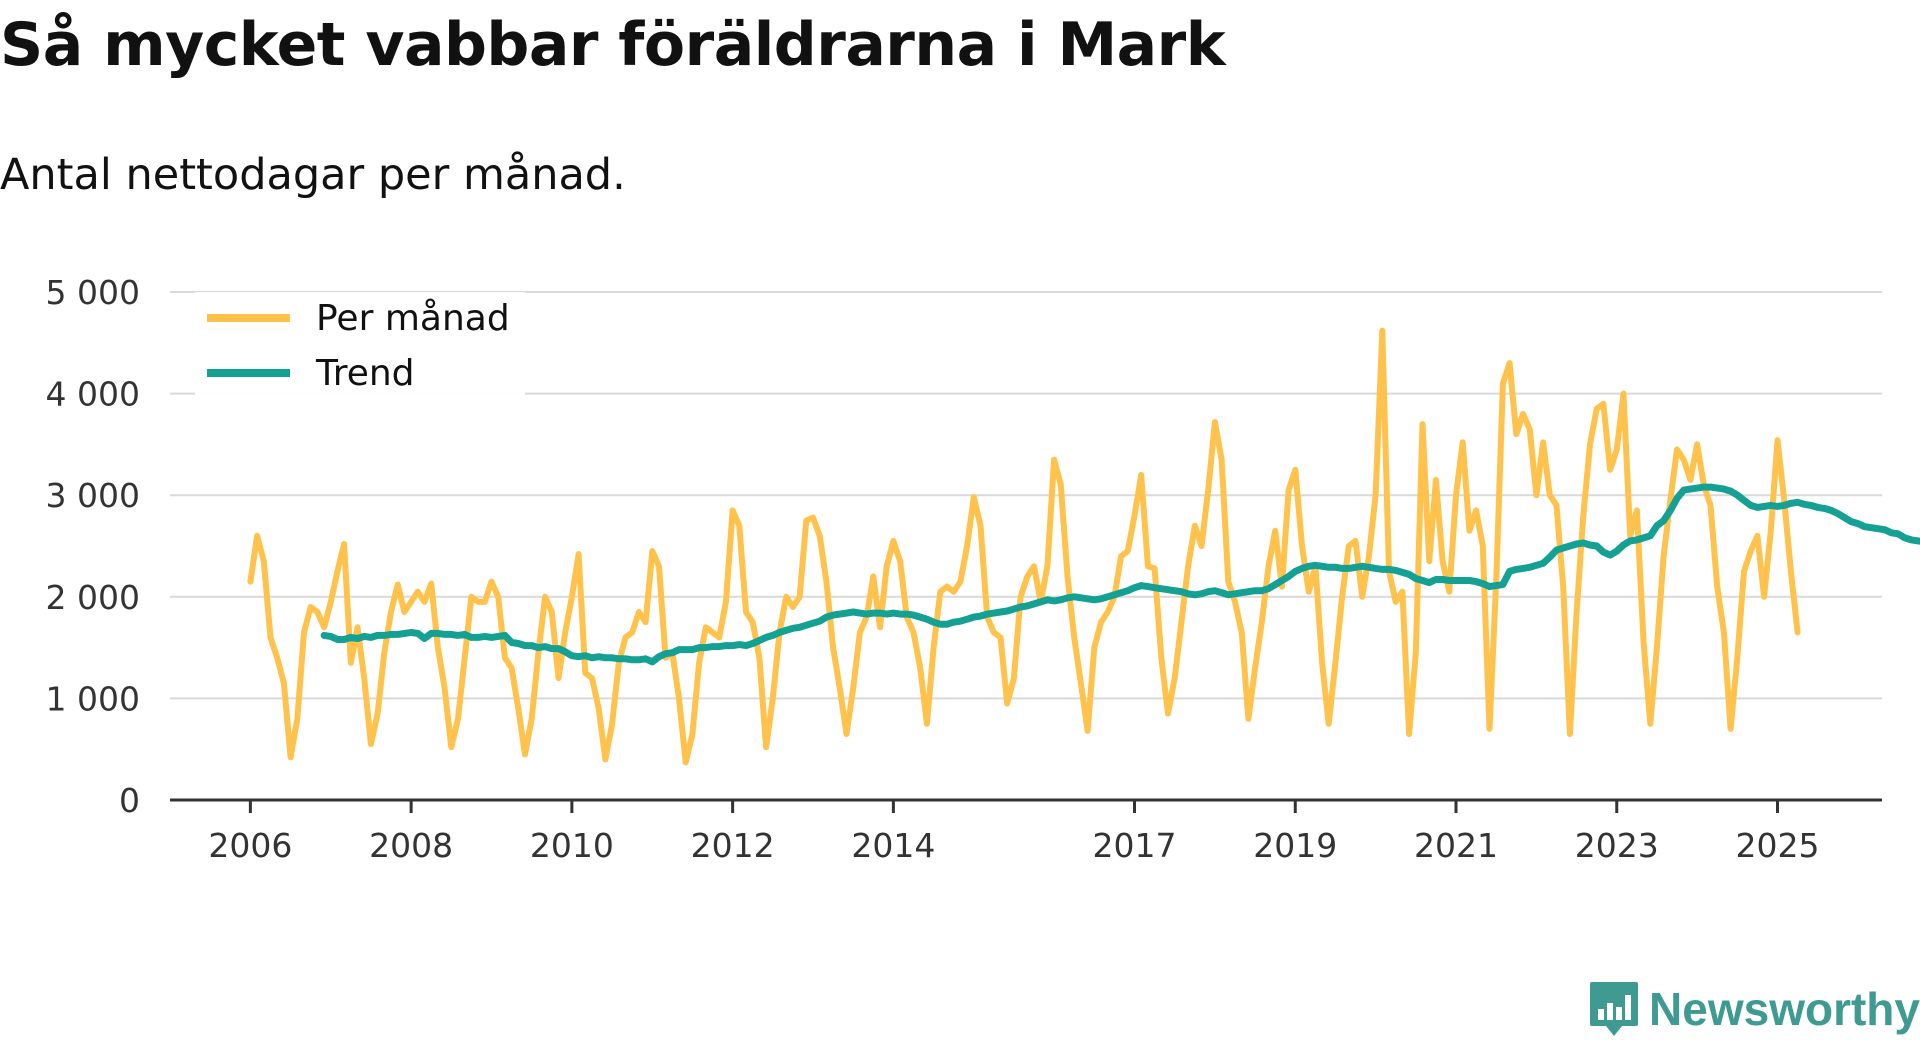 This screenshot has width=1920, height=1040. I want to click on y-tick-label: 4 000, so click(93, 394).